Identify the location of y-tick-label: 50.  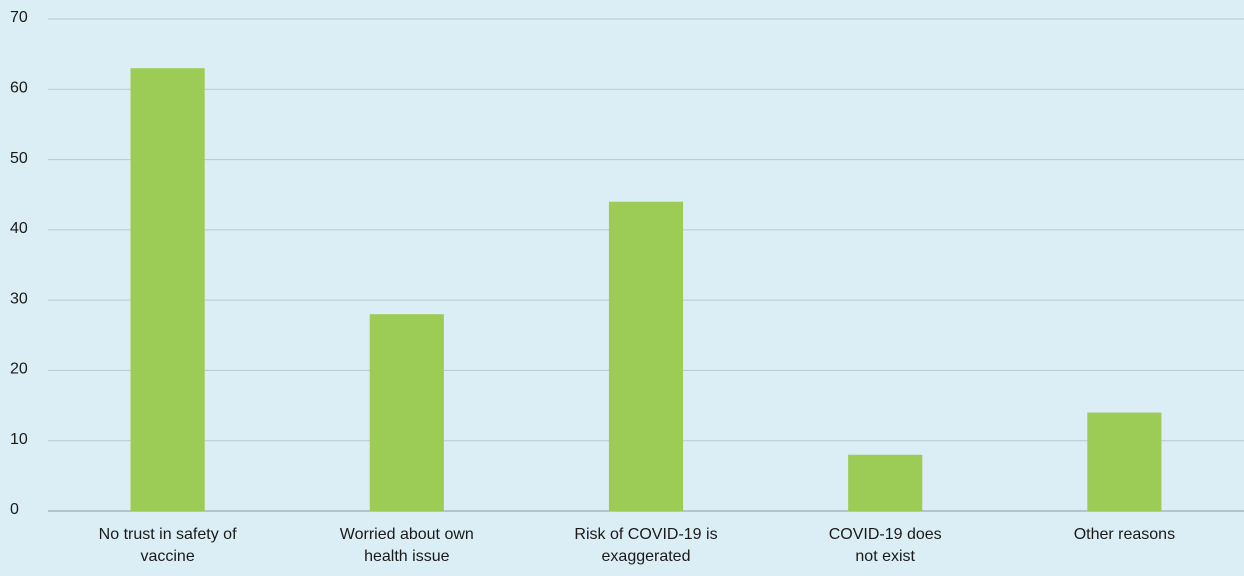
(19, 158).